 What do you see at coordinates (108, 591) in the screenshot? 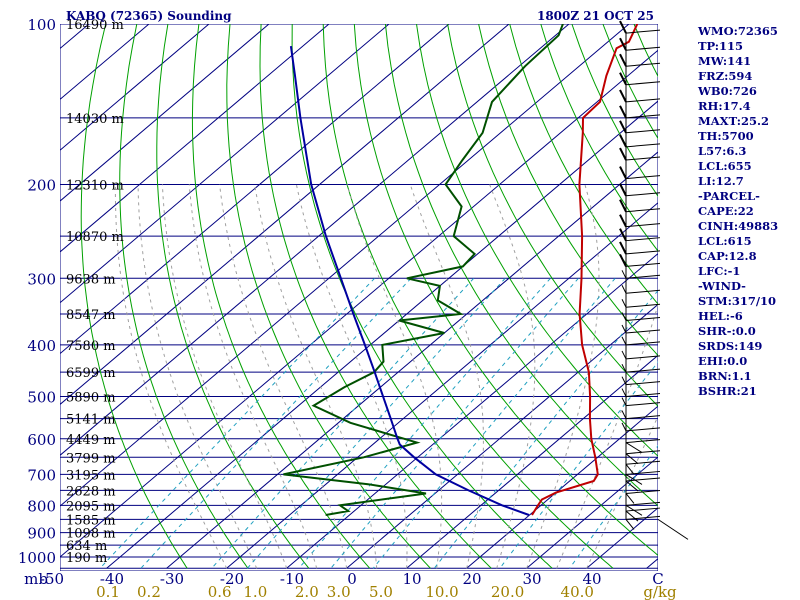
I see `mixing-ratio-label: 0.1` at bounding box center [108, 591].